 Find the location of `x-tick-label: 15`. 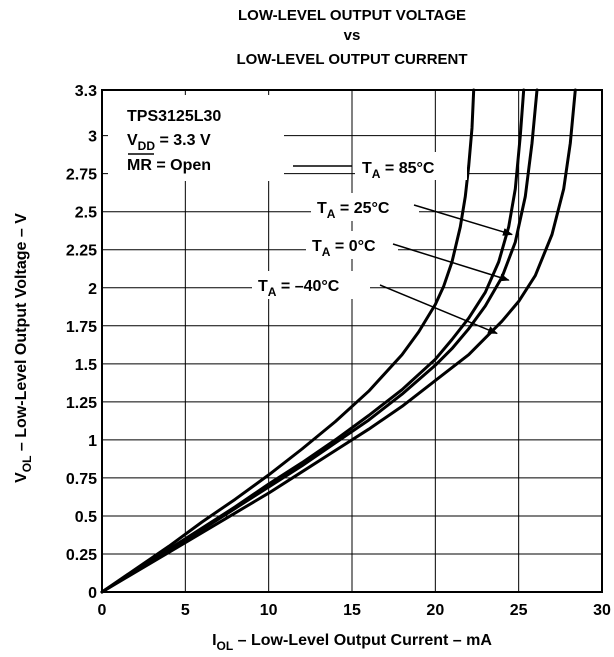

x-tick-label: 15 is located at coordinates (352, 610).